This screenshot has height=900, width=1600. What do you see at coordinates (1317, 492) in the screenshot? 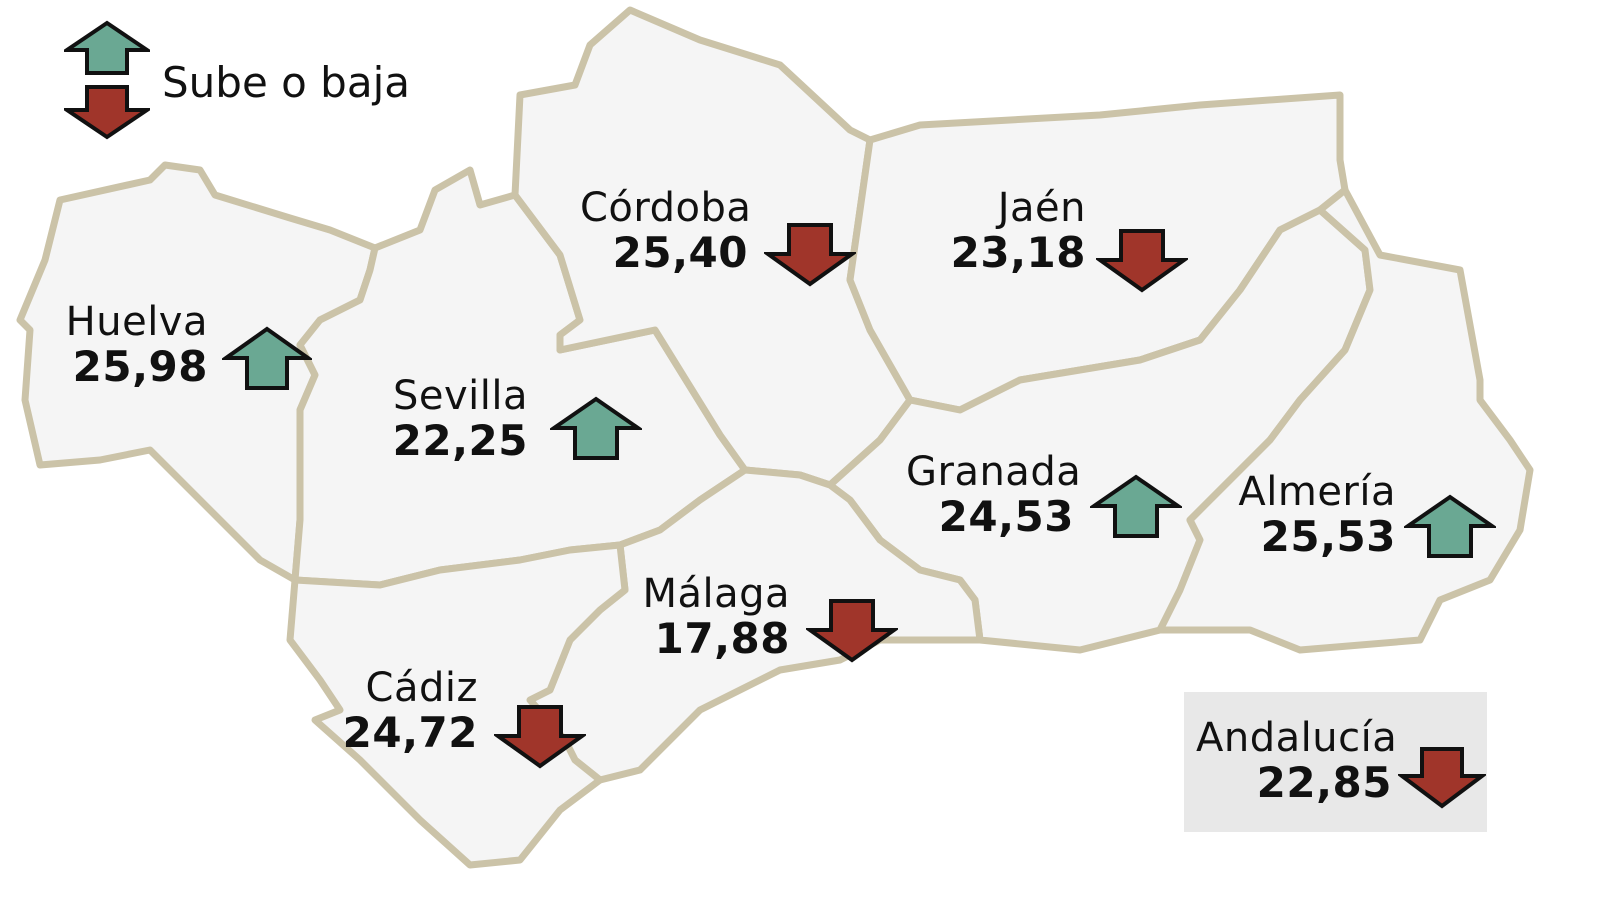
I see `province-name: Almería` at bounding box center [1317, 492].